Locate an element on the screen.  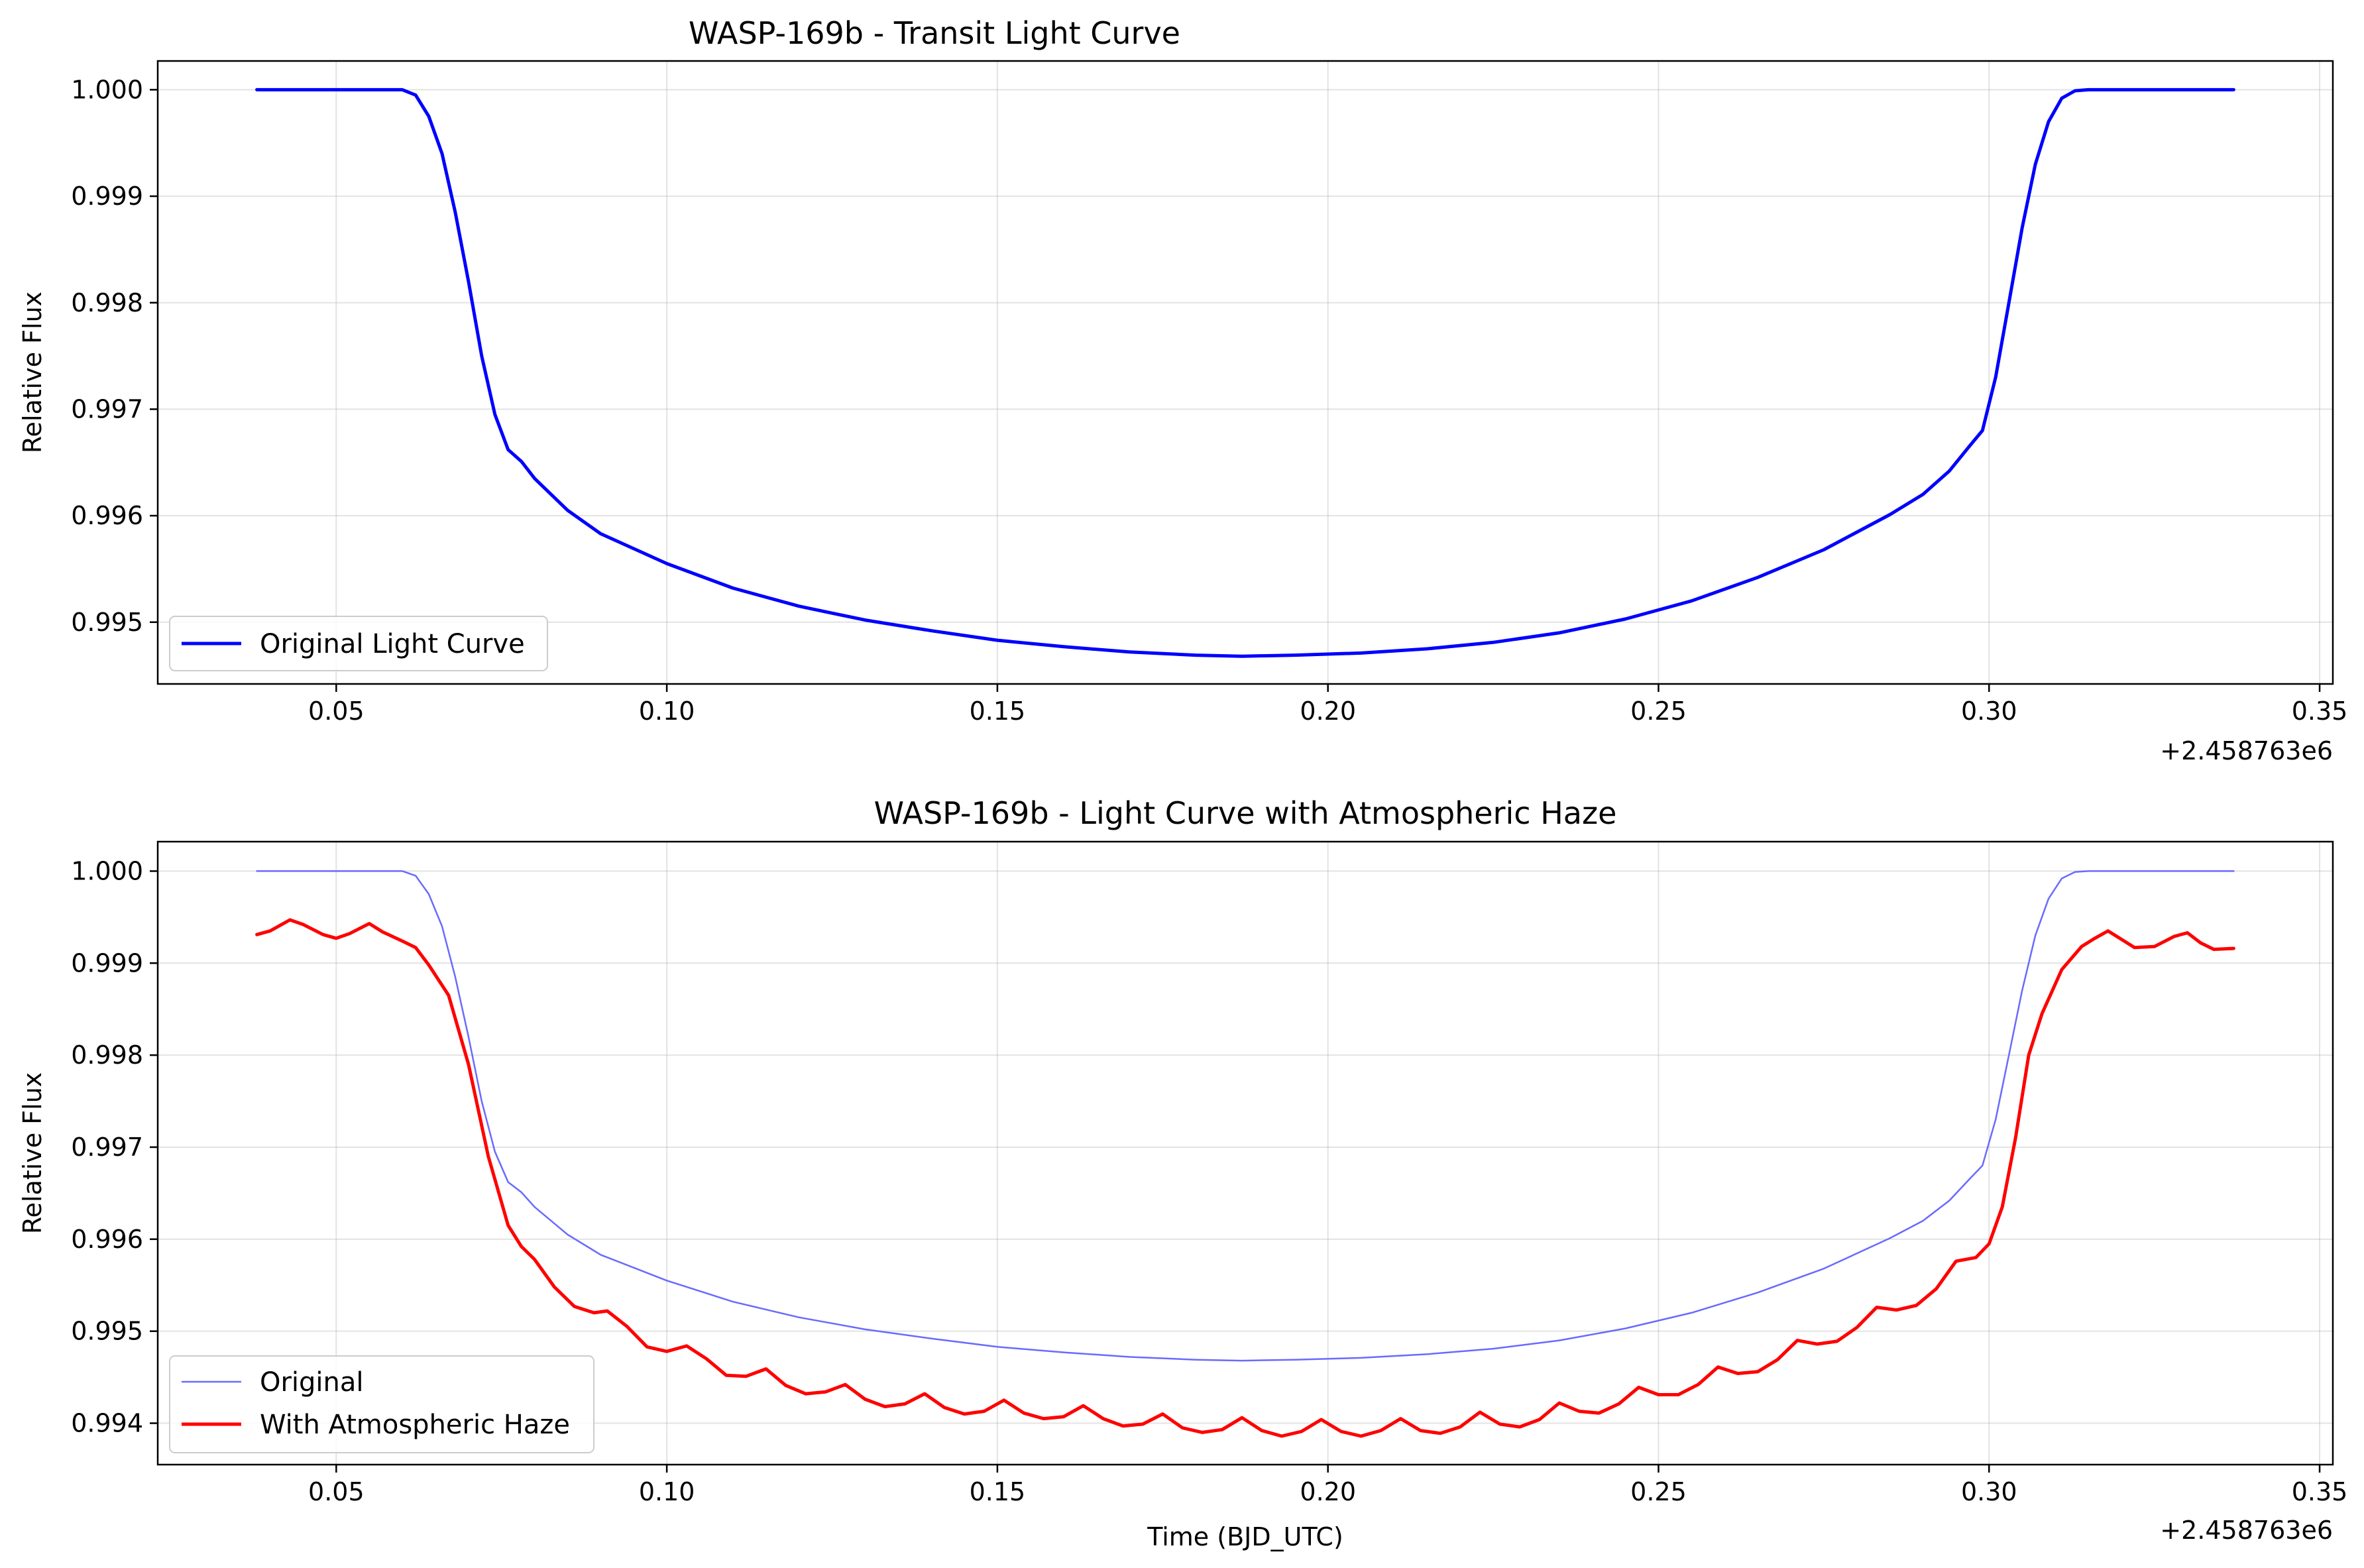
panel-1-y-tick-label: 0.995 is located at coordinates (107, 622).